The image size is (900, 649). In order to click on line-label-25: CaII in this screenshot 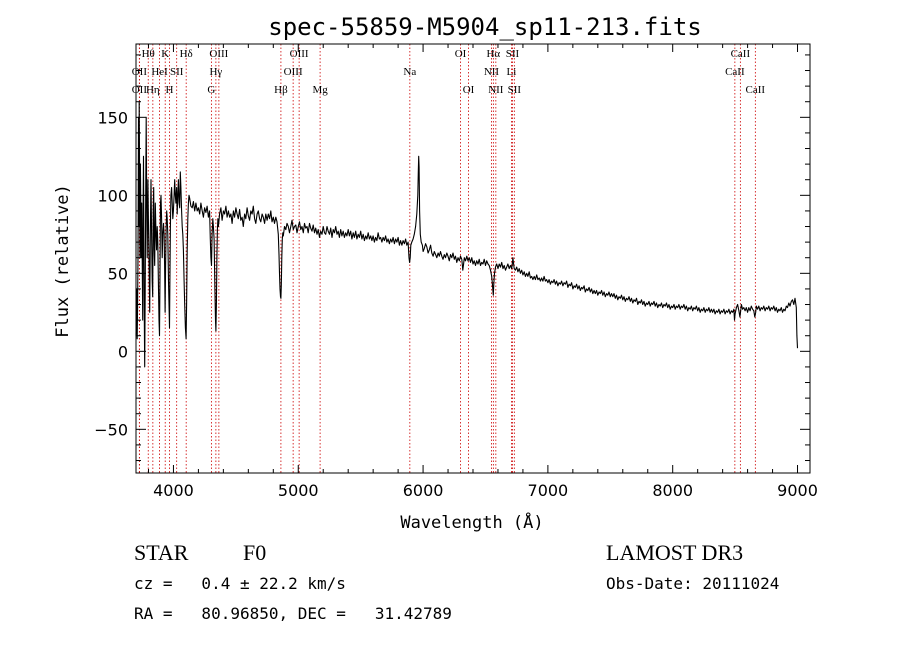, I will do `click(735, 72)`.